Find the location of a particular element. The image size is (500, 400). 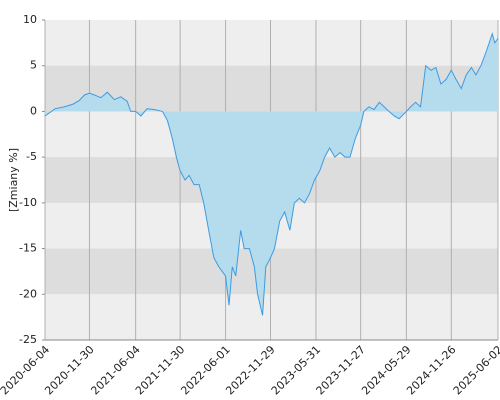

y-tick-label: 10 is located at coordinates (30, 19).